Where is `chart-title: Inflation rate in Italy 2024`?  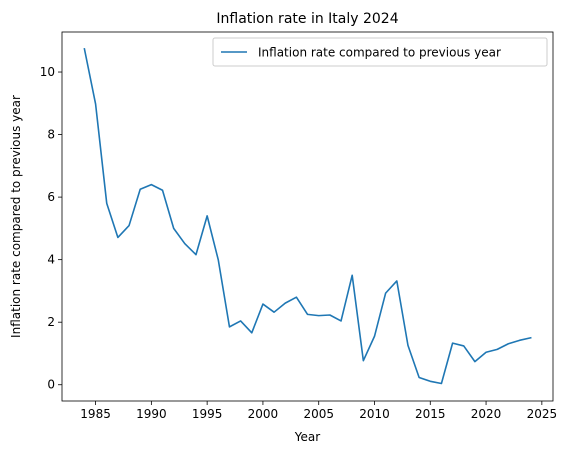
chart-title: Inflation rate in Italy 2024 is located at coordinates (307, 19).